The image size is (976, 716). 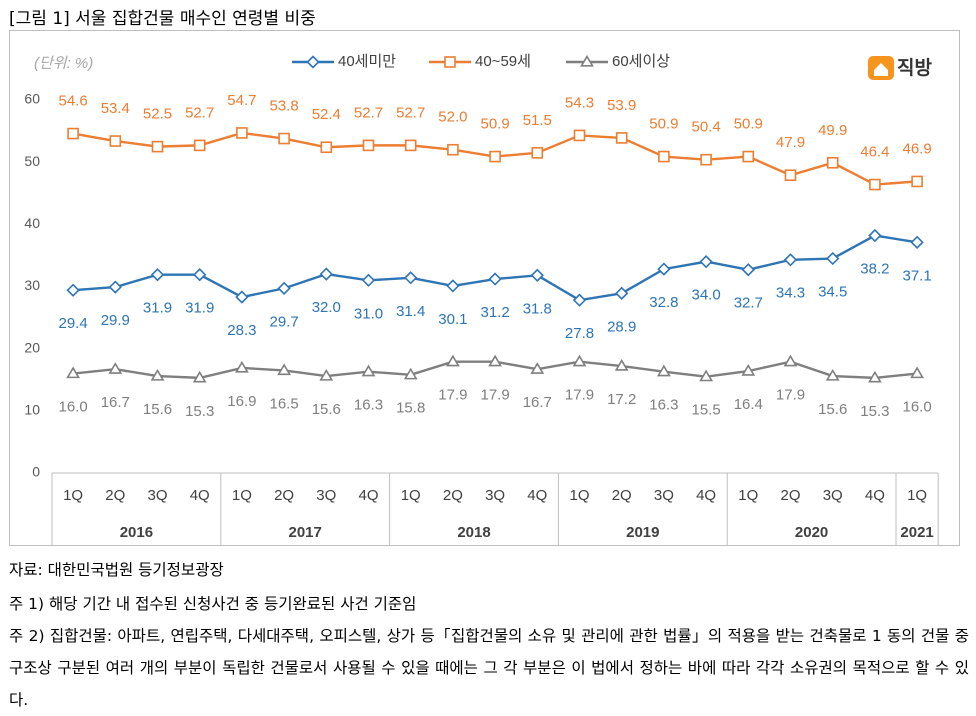 What do you see at coordinates (283, 403) in the screenshot?
I see `data-label: 16.5` at bounding box center [283, 403].